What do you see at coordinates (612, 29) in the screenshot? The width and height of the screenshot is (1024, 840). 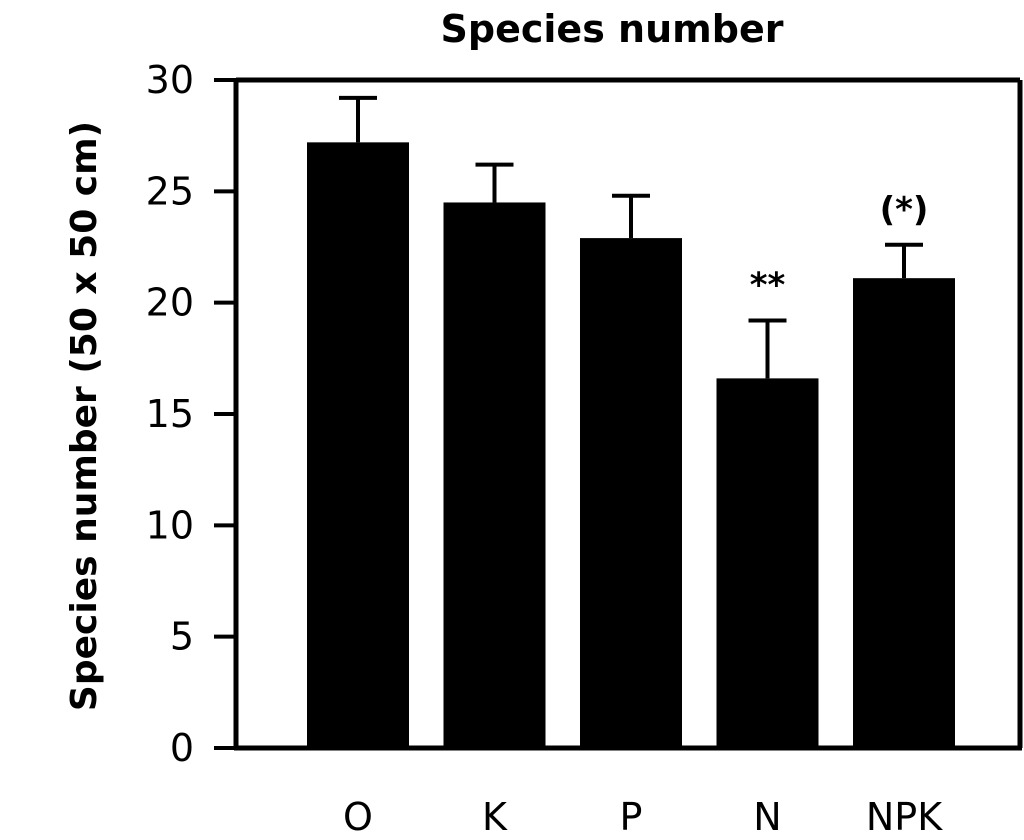 I see `chart-title: Species number` at bounding box center [612, 29].